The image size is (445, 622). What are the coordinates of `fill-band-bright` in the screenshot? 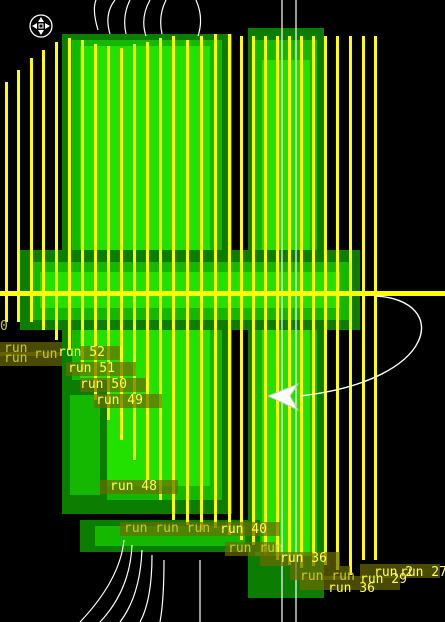 It's located at (190, 290).